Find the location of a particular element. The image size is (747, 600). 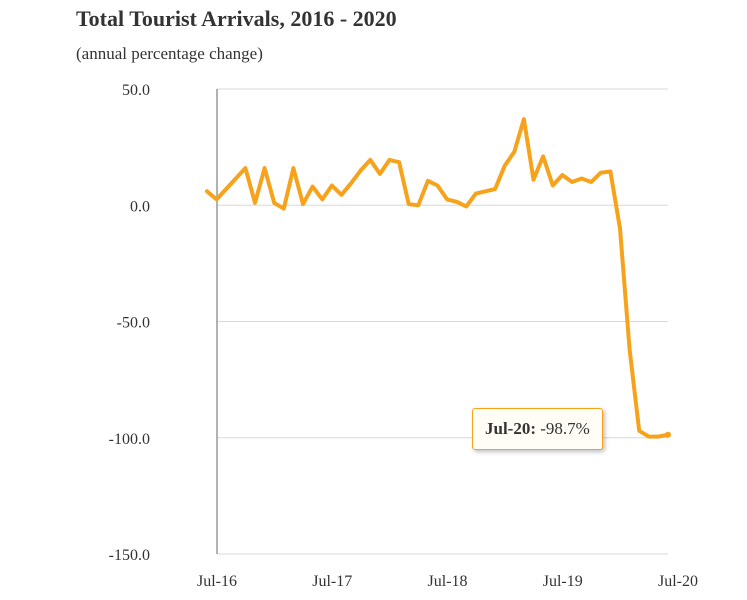

x-tick-label: Jul-19 is located at coordinates (563, 581).